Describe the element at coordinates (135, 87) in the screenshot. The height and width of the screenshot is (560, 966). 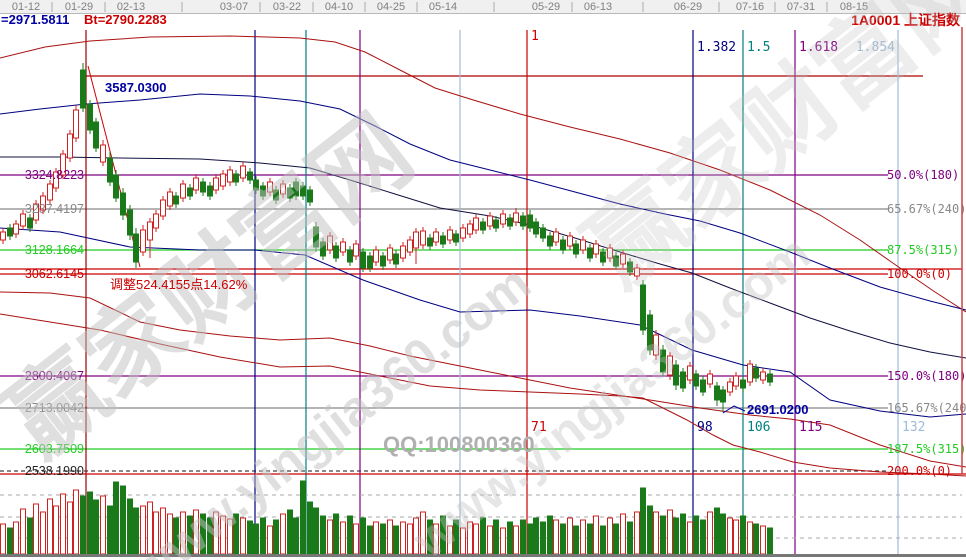
I see `peak-price-label: 3587.0300` at that location.